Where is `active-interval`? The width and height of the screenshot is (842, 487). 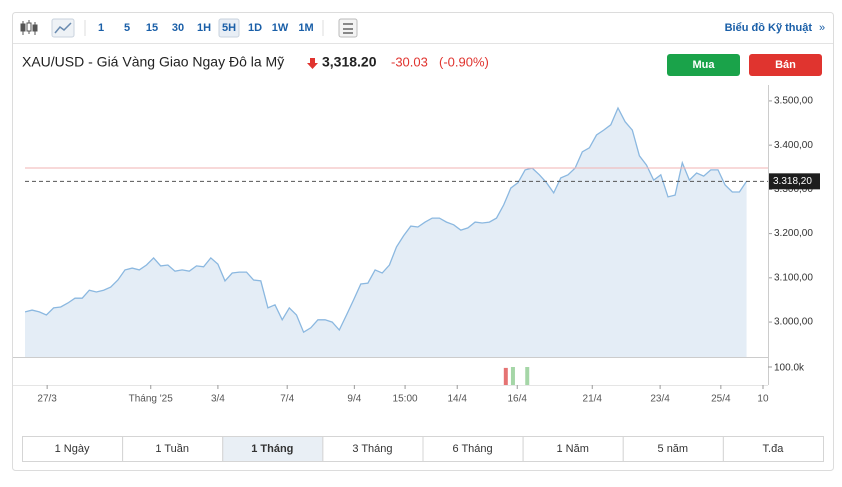
active-interval is located at coordinates (229, 28).